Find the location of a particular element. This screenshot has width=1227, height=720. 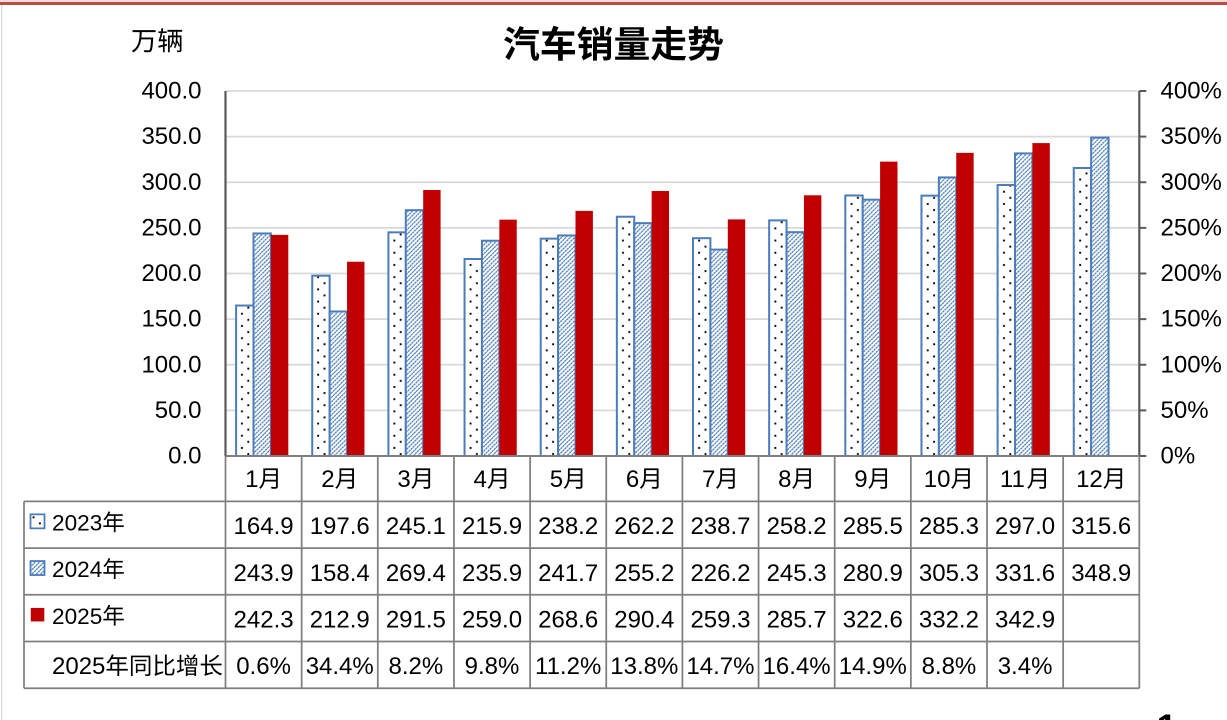

svg-text: 14.9% is located at coordinates (873, 666).